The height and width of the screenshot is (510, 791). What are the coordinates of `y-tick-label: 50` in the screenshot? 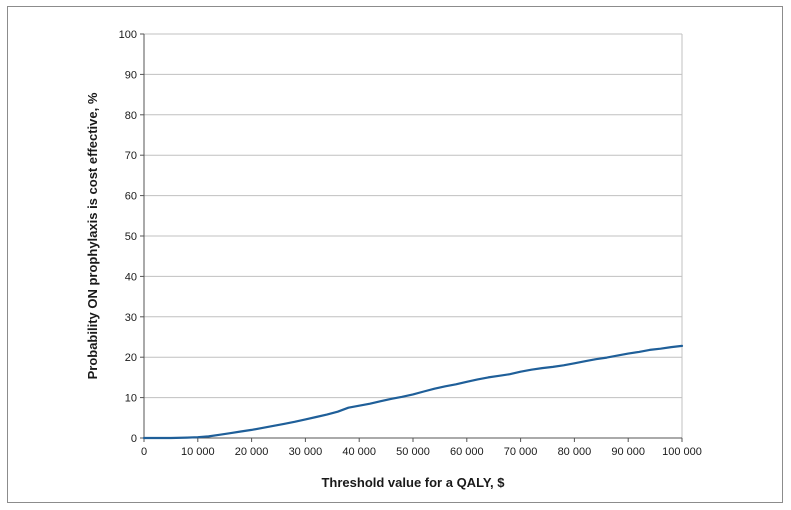 It's located at (131, 237).